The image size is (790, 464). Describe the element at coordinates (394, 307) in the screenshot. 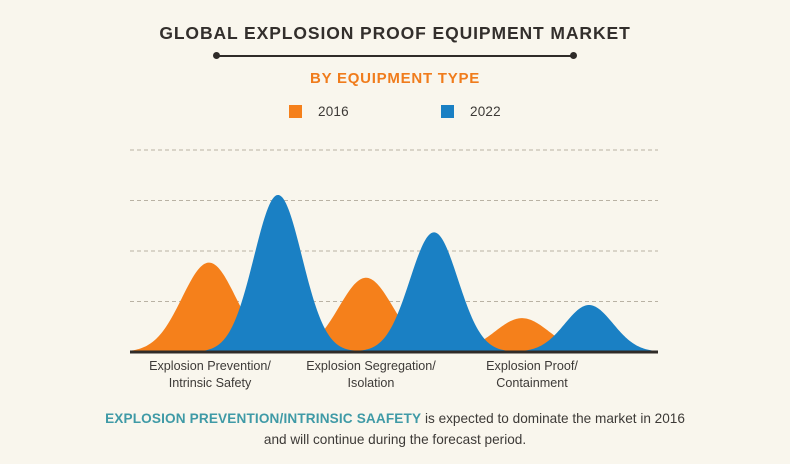

I see `series-area-2016` at that location.